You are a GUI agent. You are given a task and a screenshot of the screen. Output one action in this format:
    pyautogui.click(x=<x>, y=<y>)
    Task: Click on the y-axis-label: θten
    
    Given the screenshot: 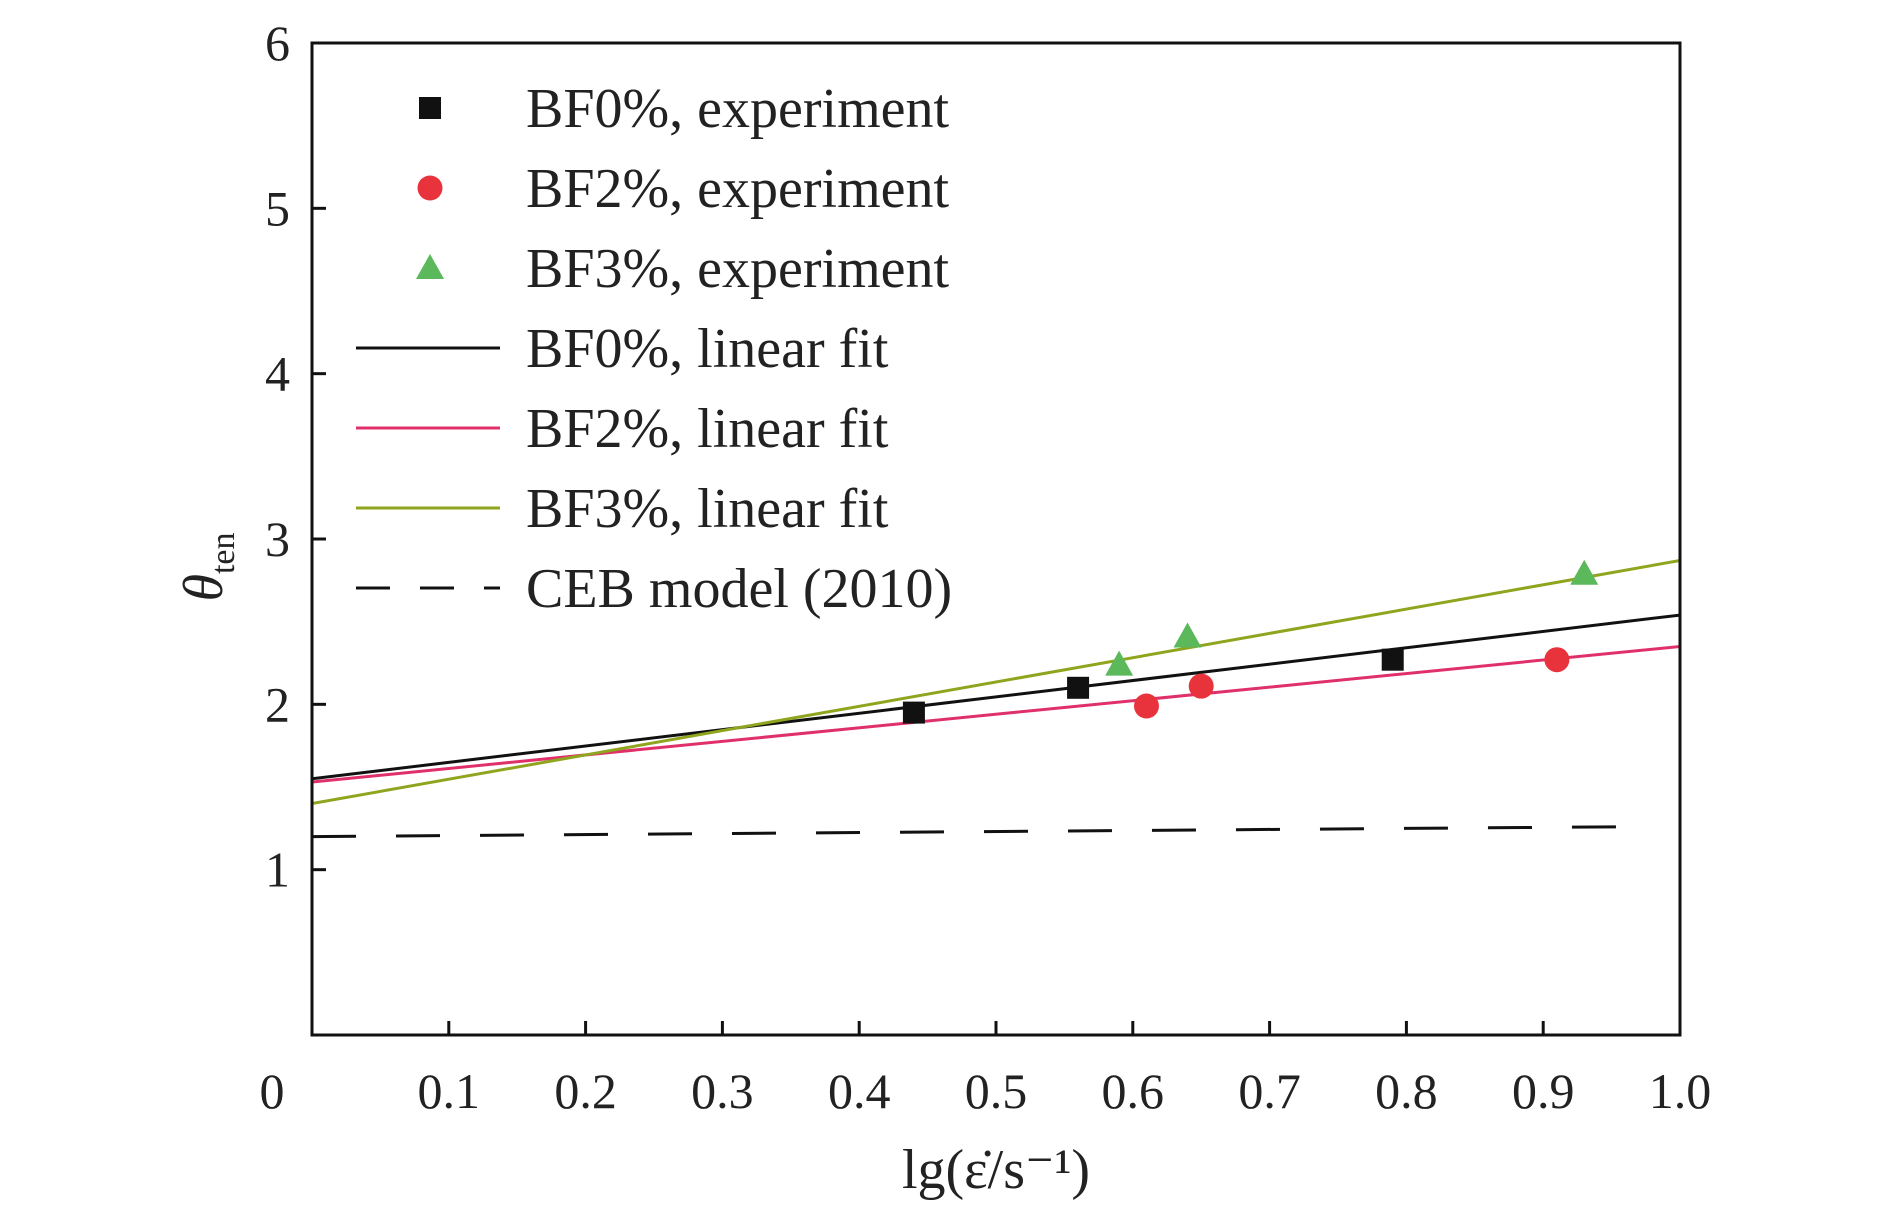 What is the action you would take?
    pyautogui.click(x=207, y=566)
    